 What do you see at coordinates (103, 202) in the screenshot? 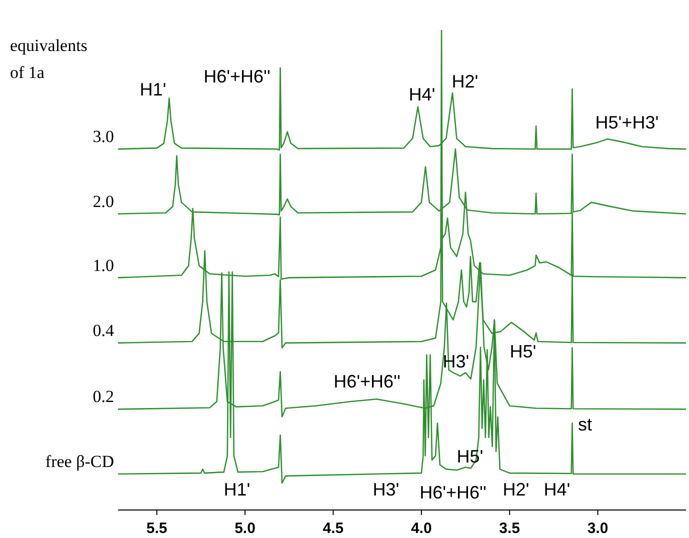
I see `series-label: 2.0` at bounding box center [103, 202].